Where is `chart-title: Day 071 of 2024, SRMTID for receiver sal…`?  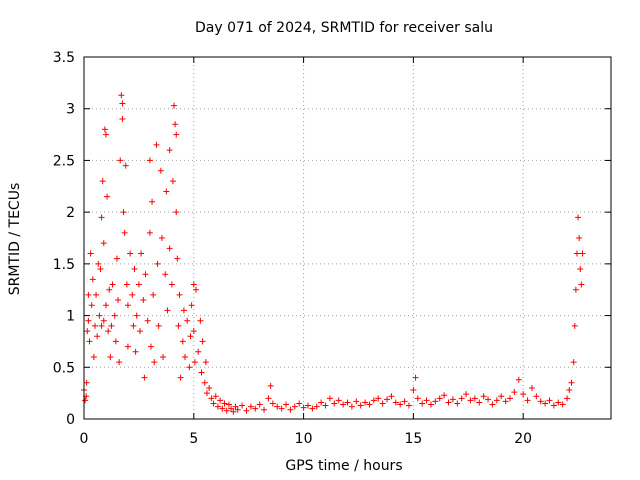 chart-title: Day 071 of 2024, SRMTID for receiver sal… is located at coordinates (344, 28).